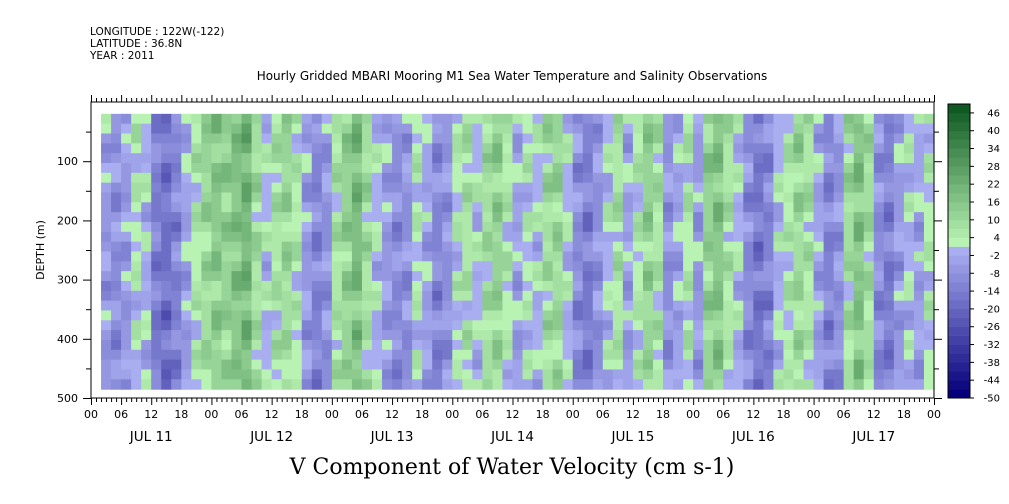 The width and height of the screenshot is (1009, 504). What do you see at coordinates (693, 414) in the screenshot?
I see `x-tick-label: 00` at bounding box center [693, 414].